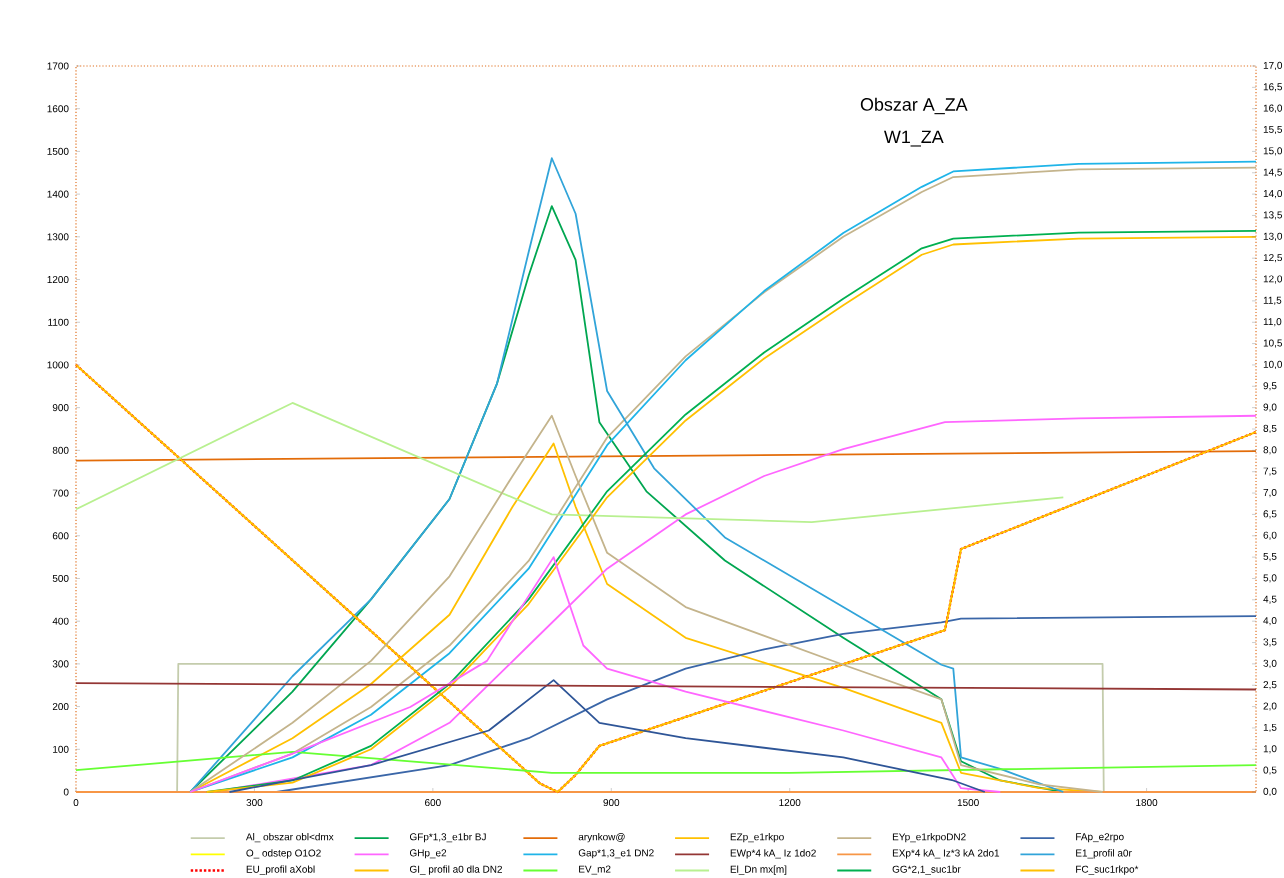 The height and width of the screenshot is (878, 1284). Describe the element at coordinates (914, 106) in the screenshot. I see `text: Obszar A_ZA` at that location.